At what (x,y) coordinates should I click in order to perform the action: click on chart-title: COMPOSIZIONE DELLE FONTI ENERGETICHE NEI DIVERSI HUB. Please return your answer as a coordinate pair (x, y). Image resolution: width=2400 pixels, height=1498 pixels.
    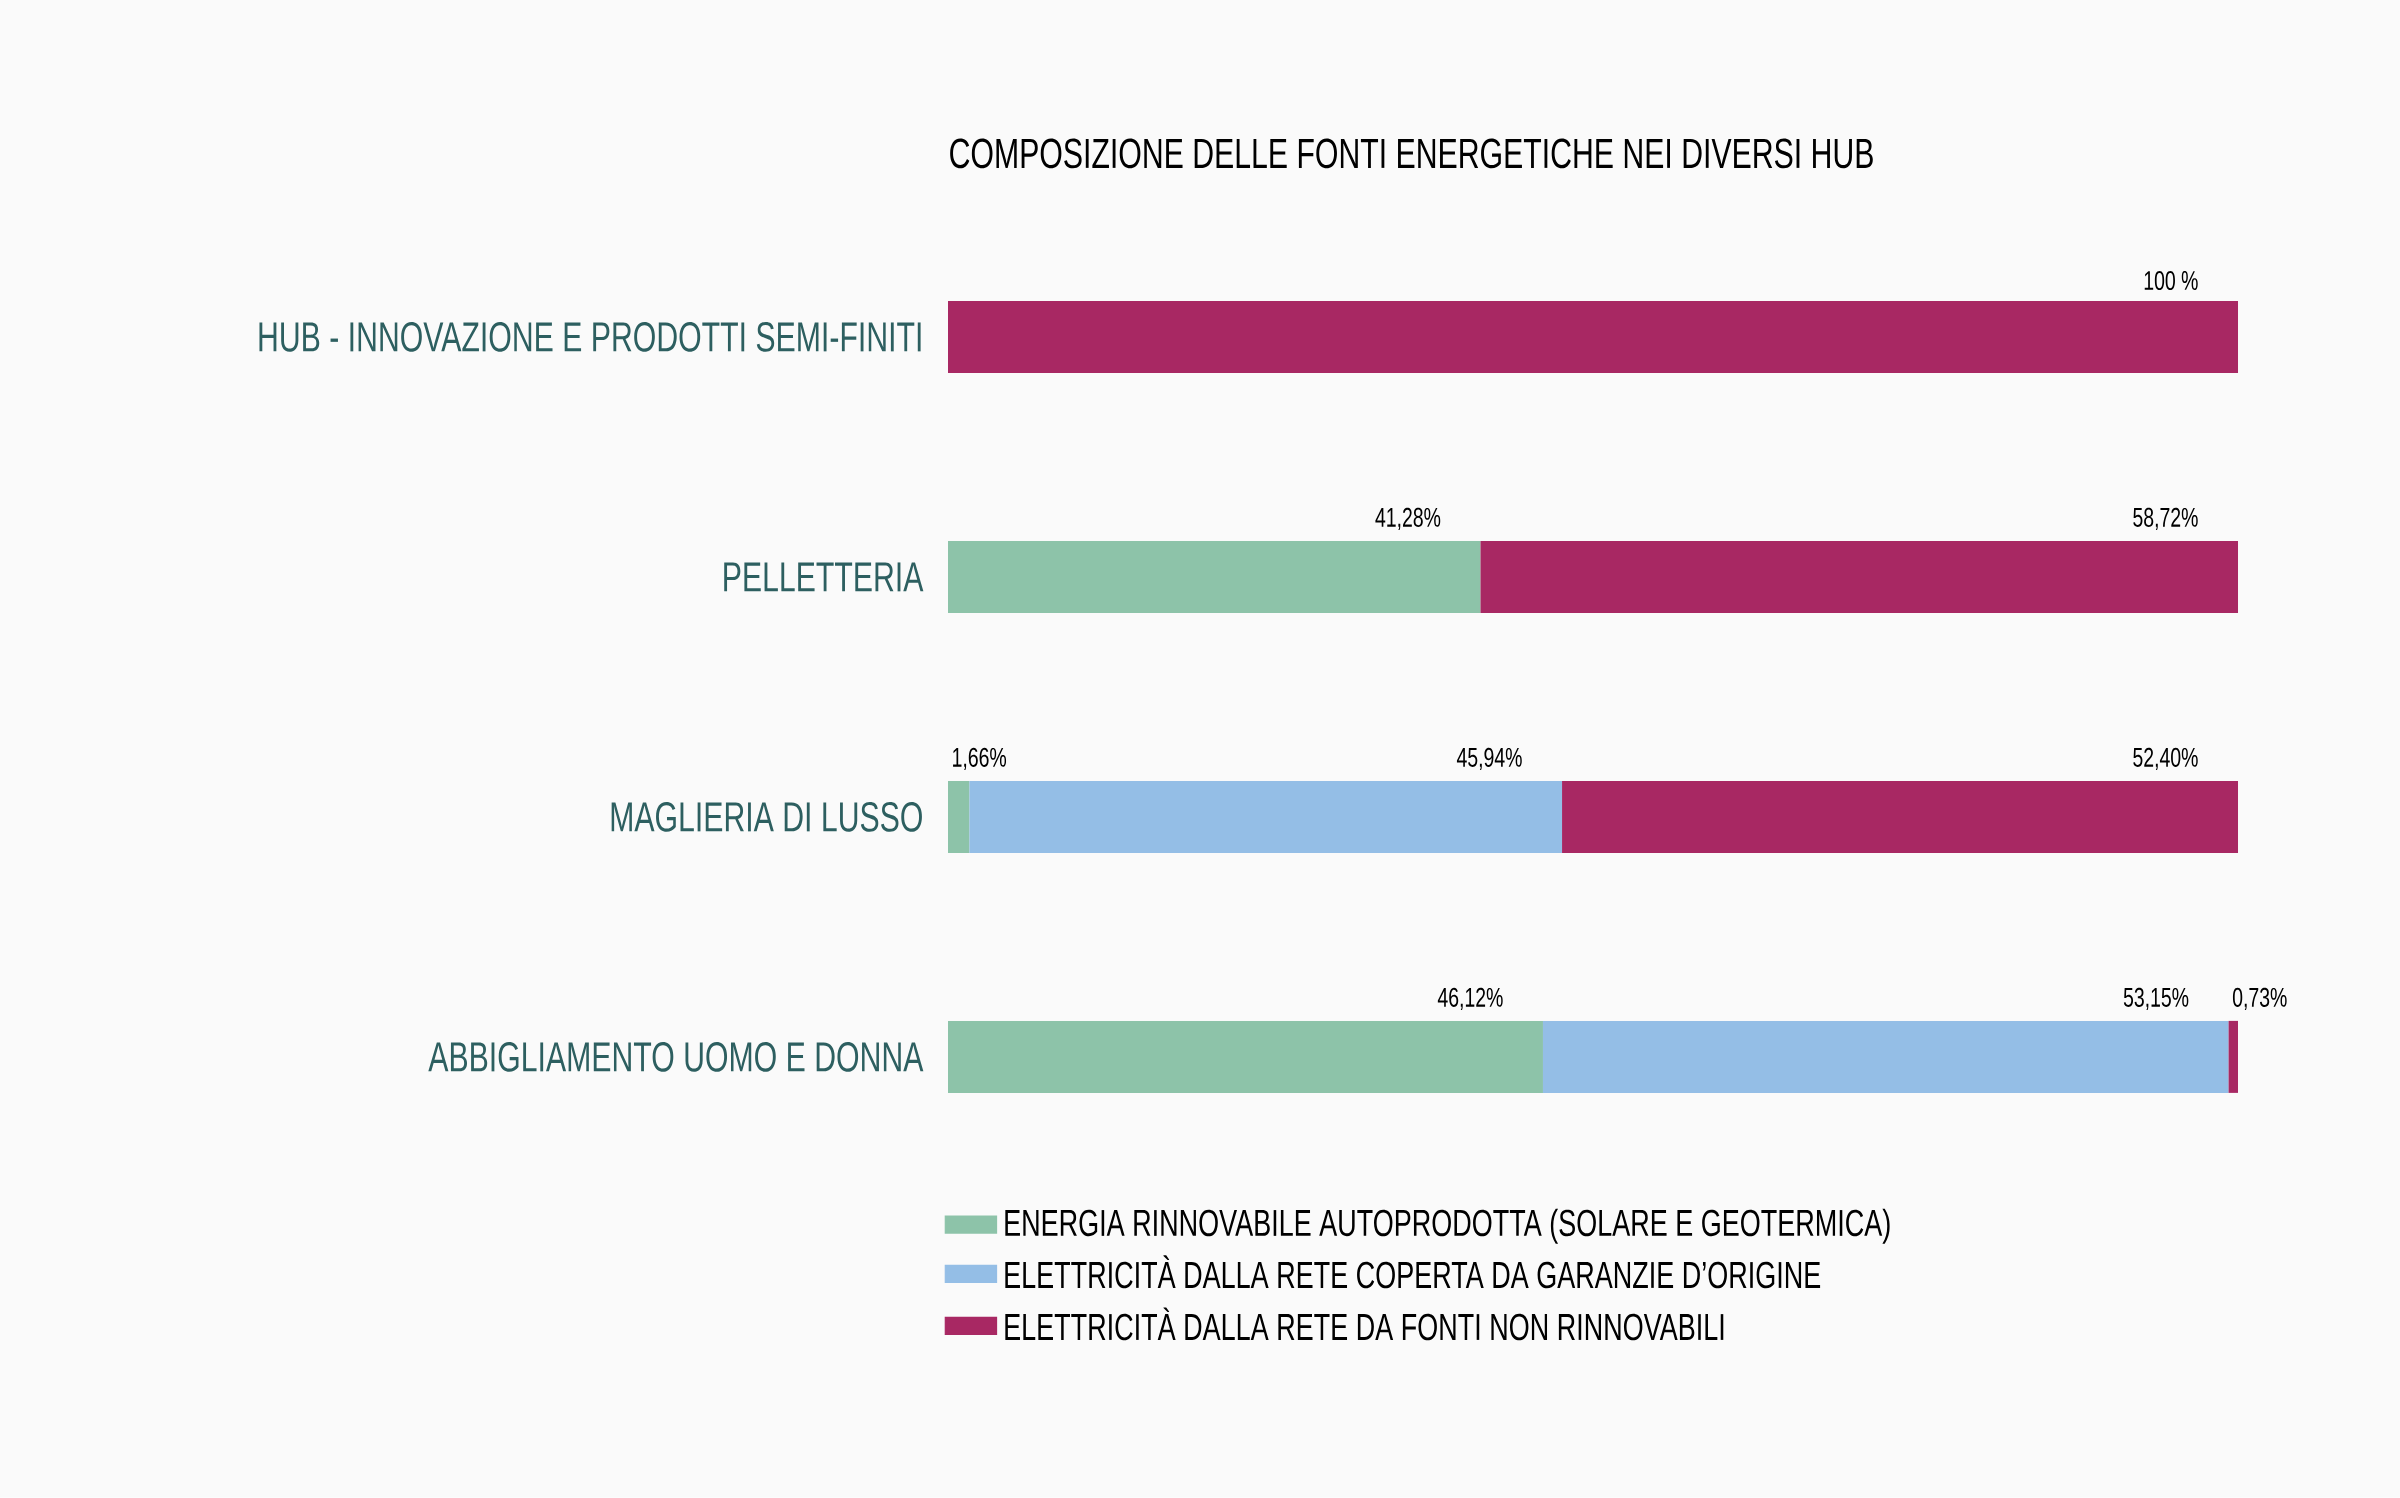
    Looking at the image, I should click on (1411, 153).